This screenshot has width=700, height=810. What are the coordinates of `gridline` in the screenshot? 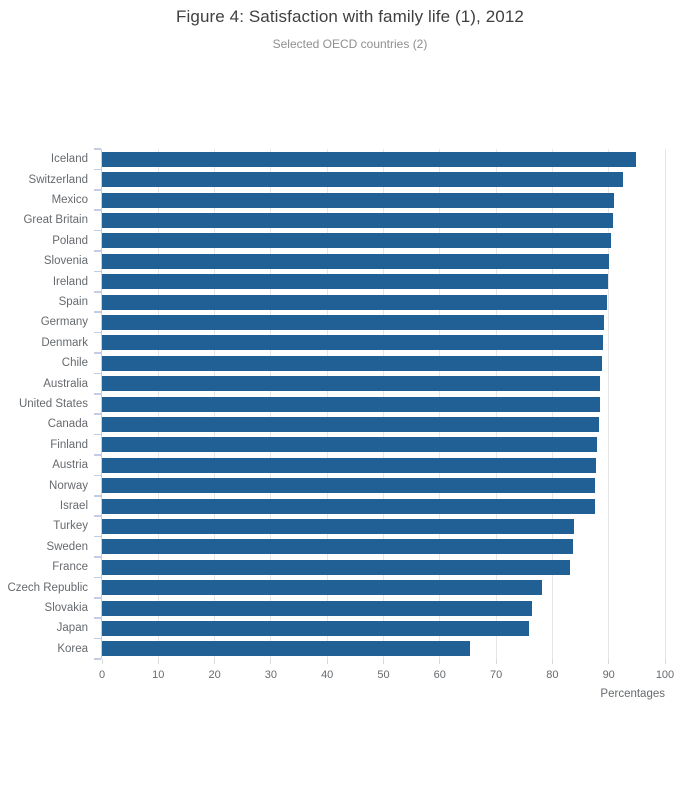 It's located at (609, 404).